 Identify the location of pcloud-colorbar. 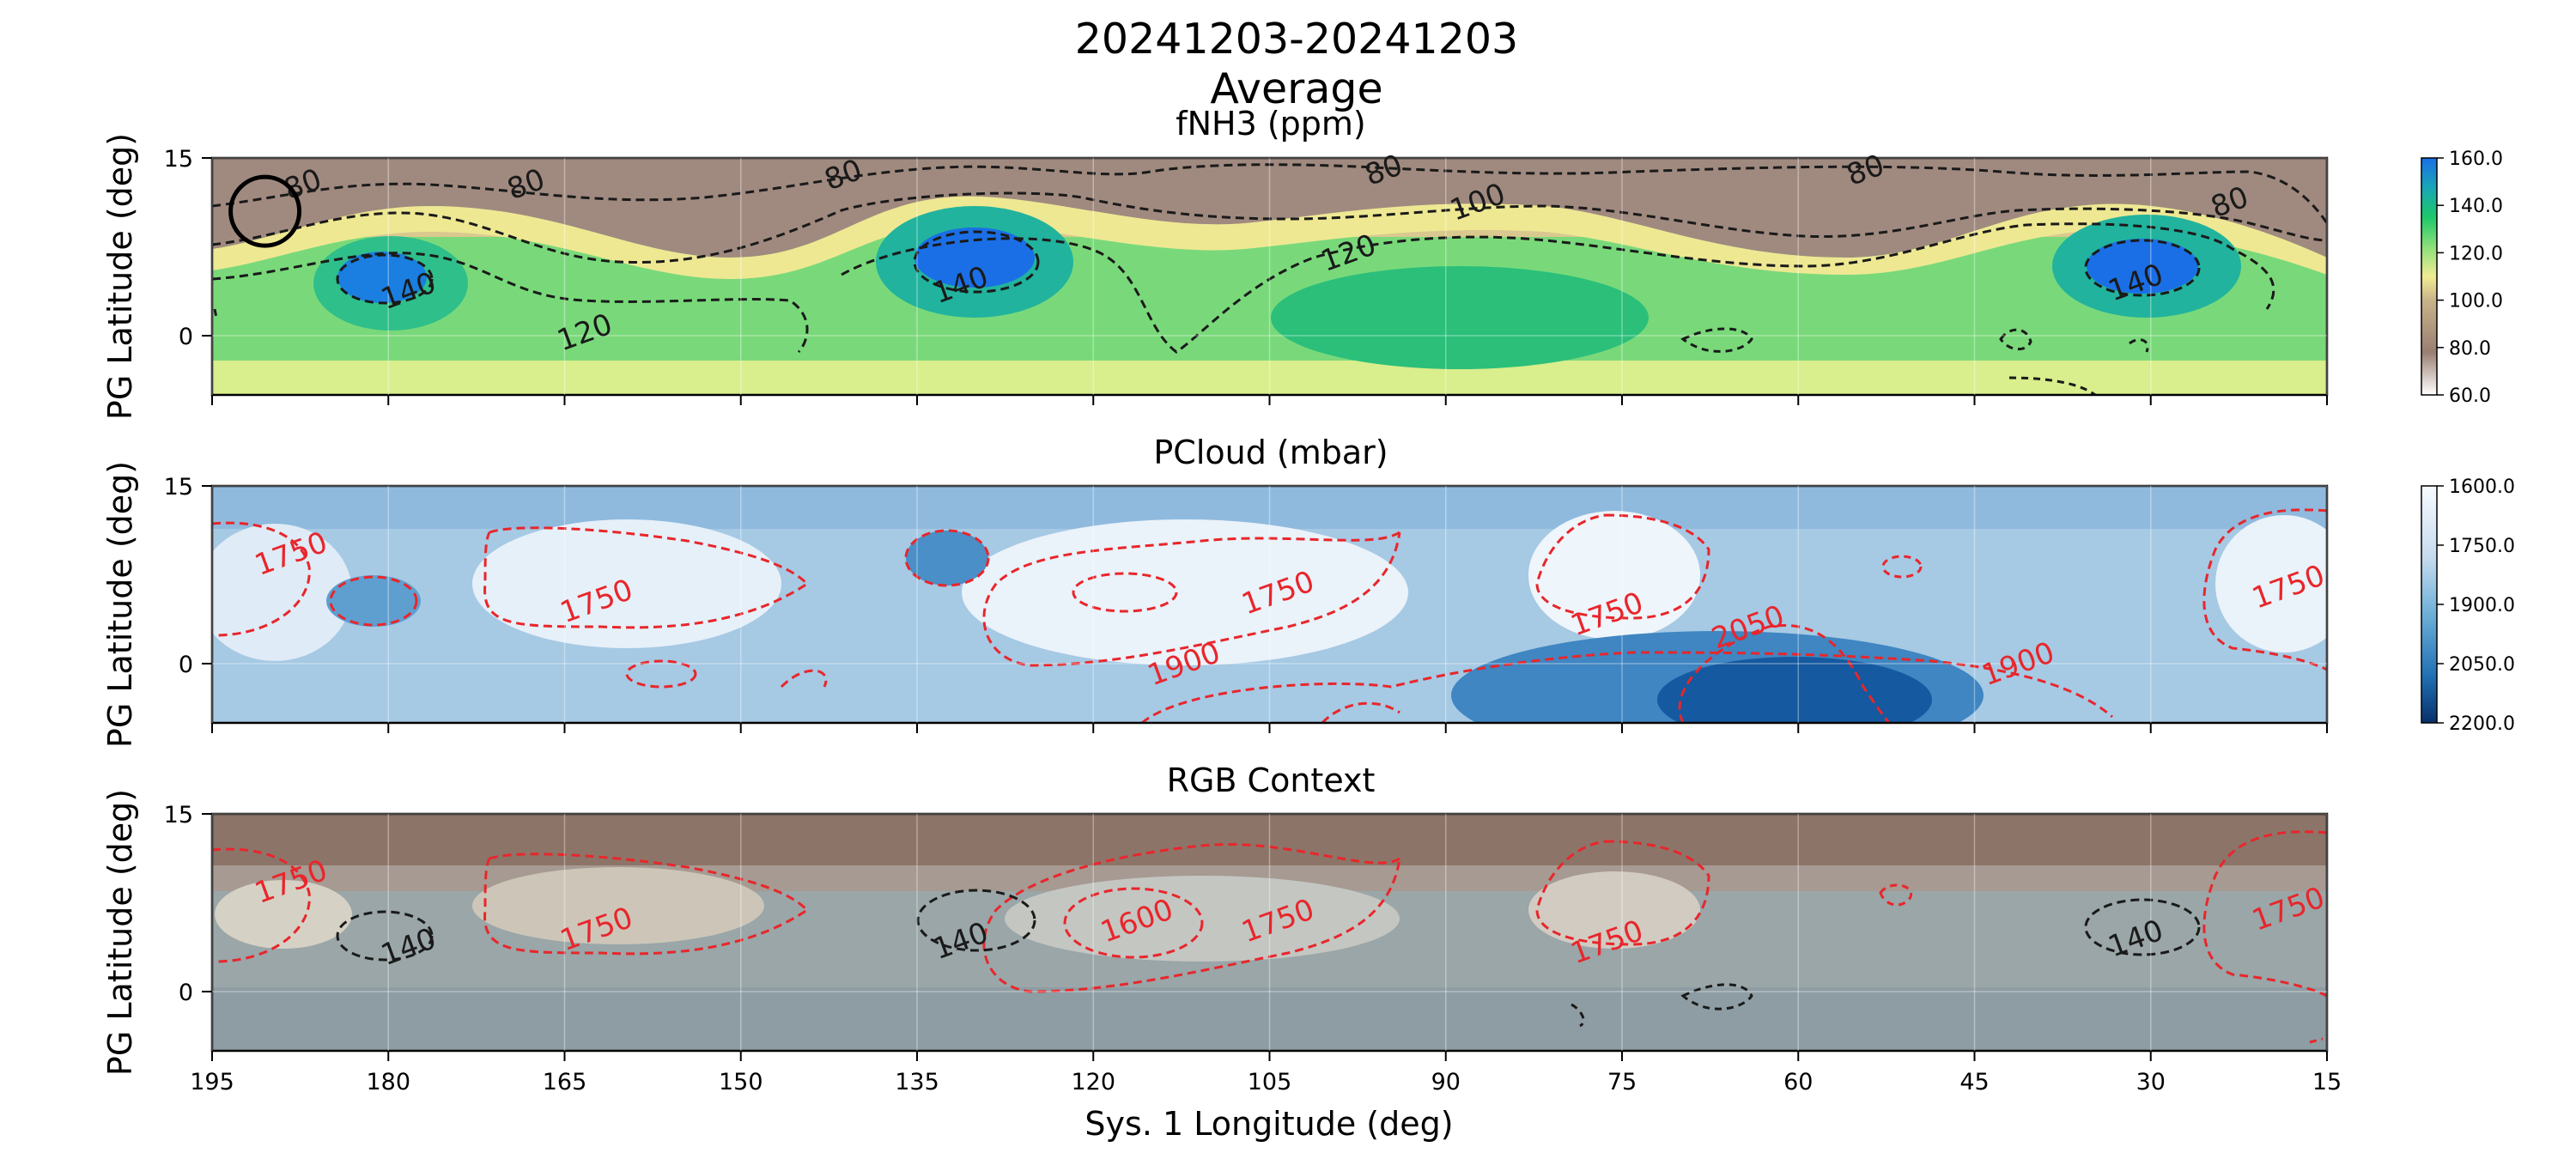
(2429, 605).